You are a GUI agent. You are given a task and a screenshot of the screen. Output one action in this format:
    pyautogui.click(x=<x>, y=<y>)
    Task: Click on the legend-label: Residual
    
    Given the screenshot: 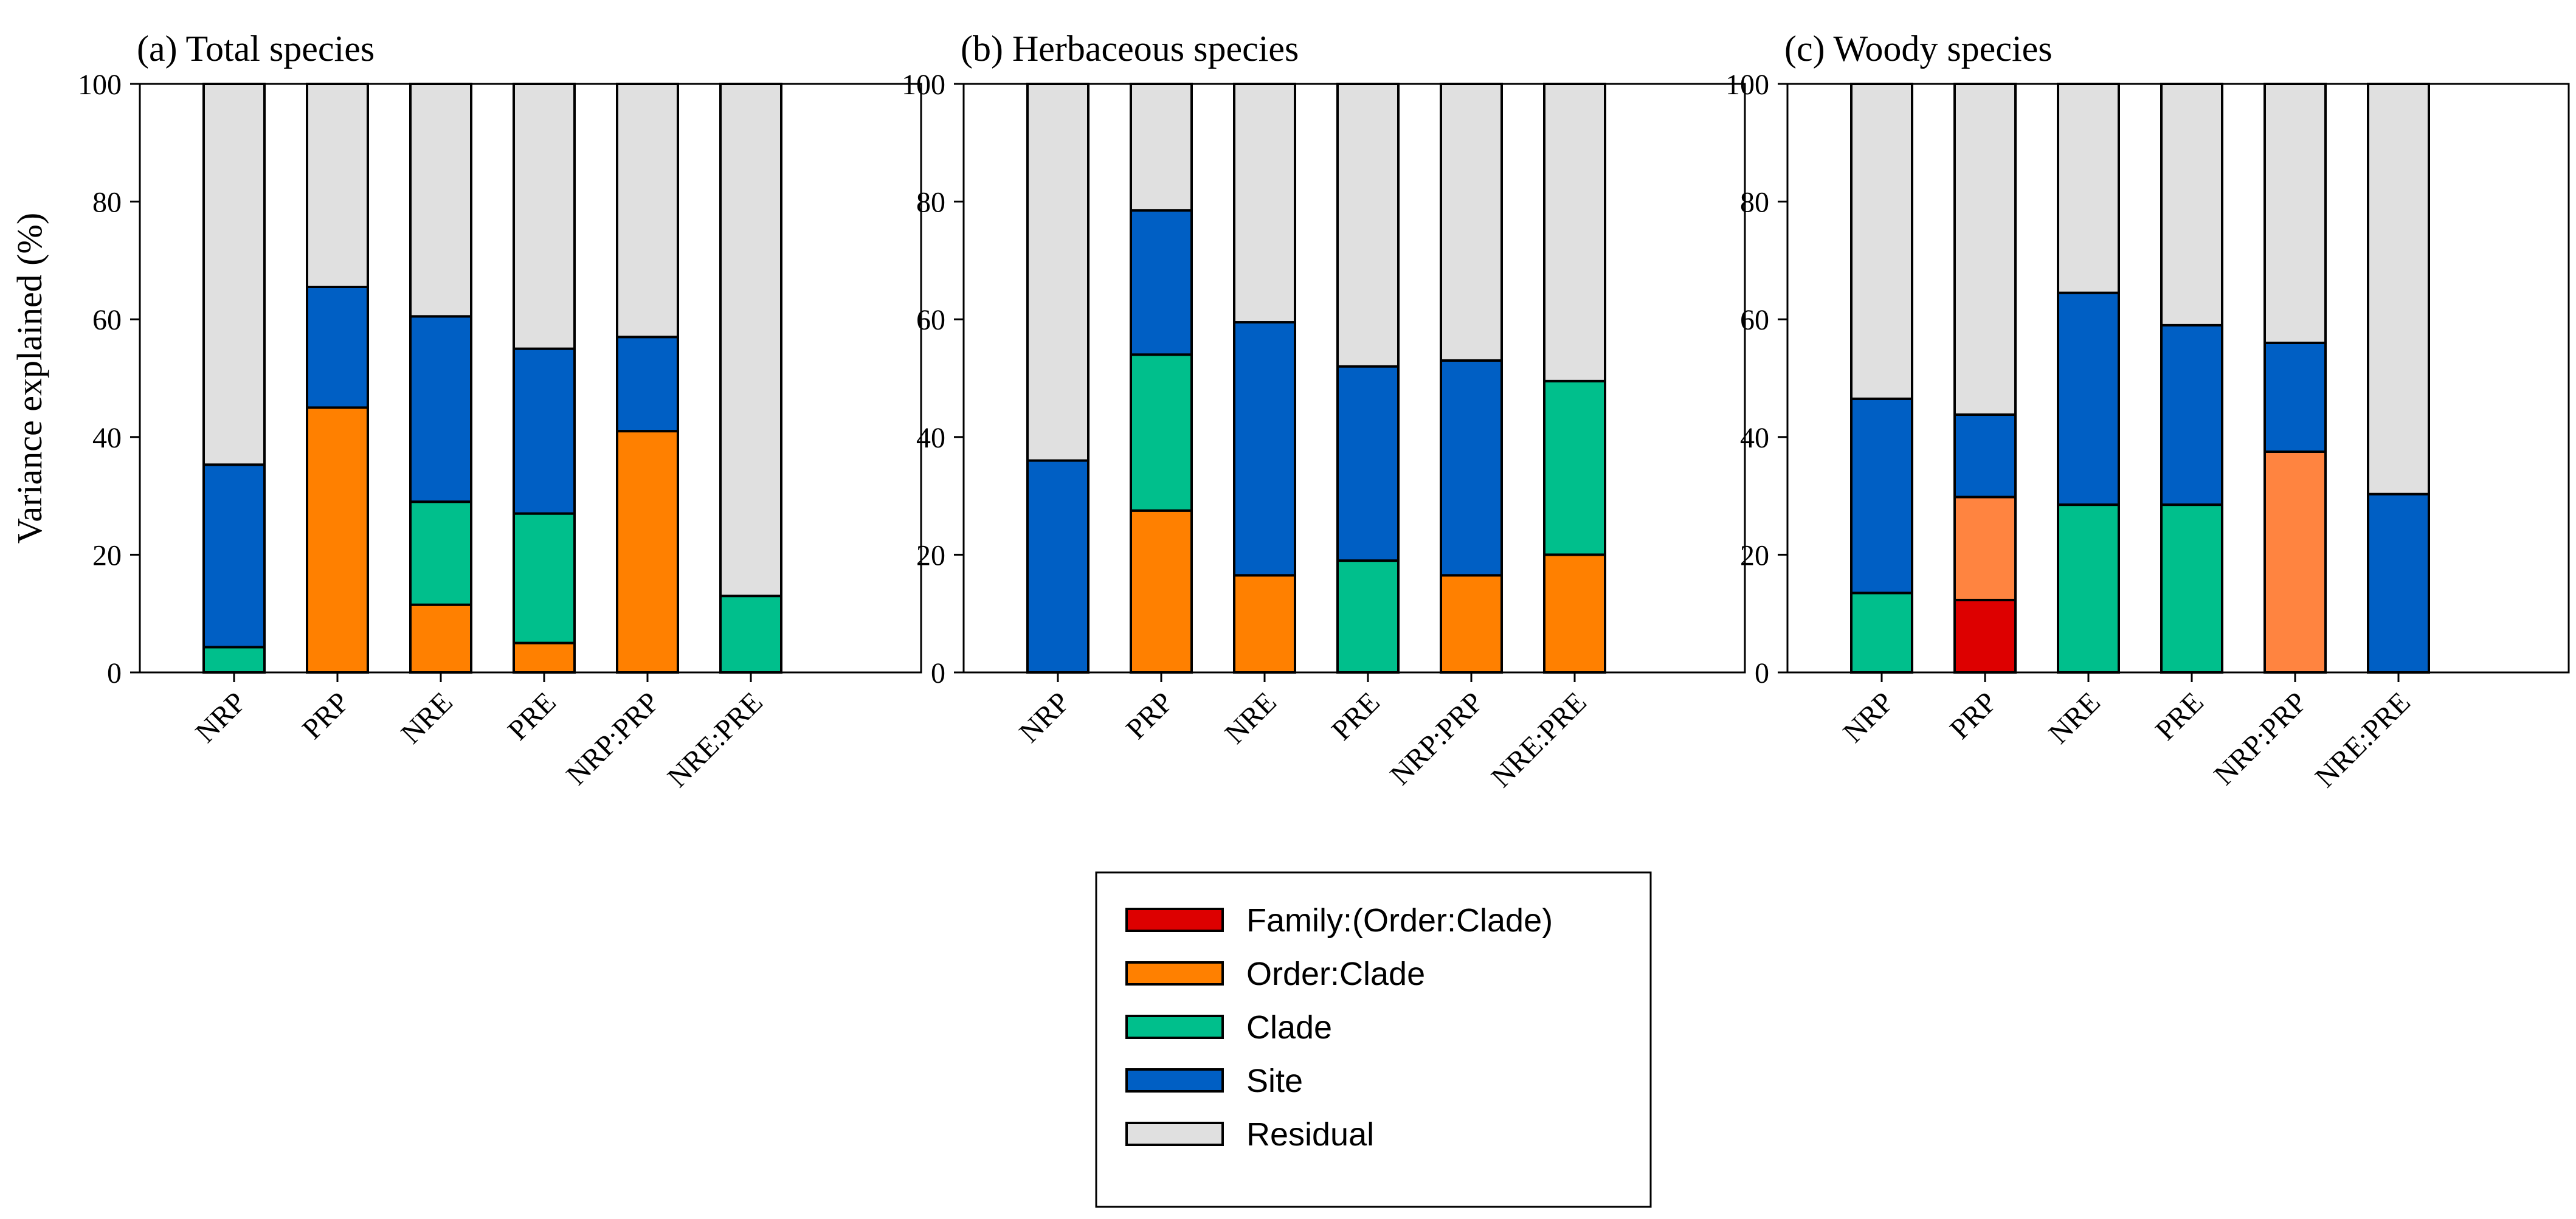 What is the action you would take?
    pyautogui.click(x=1310, y=1134)
    